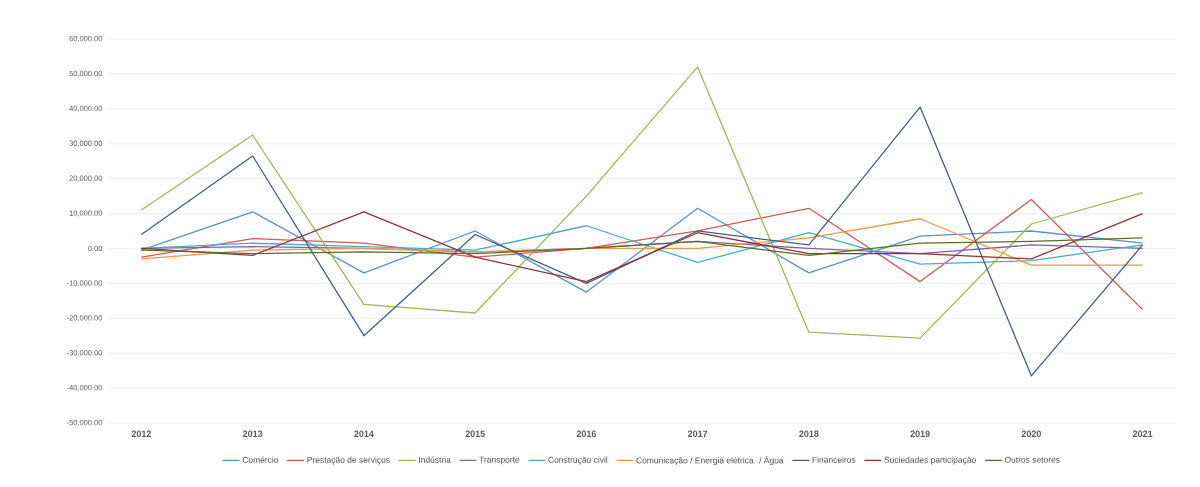 The image size is (1200, 487). What do you see at coordinates (141, 433) in the screenshot?
I see `x-tick-label: 2012` at bounding box center [141, 433].